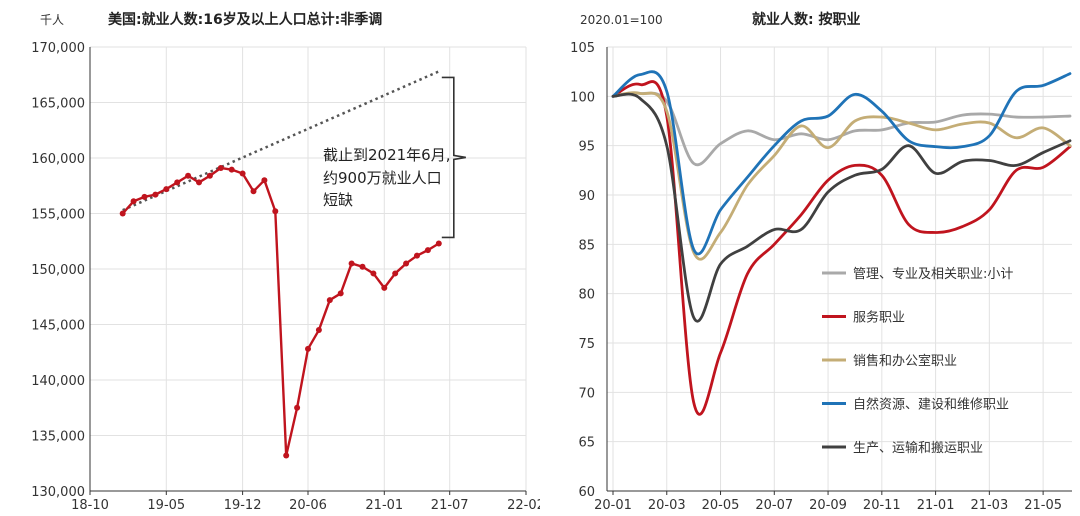 The image size is (1080, 516). Describe the element at coordinates (586, 147) in the screenshot. I see `right-y-tick: 95` at that location.